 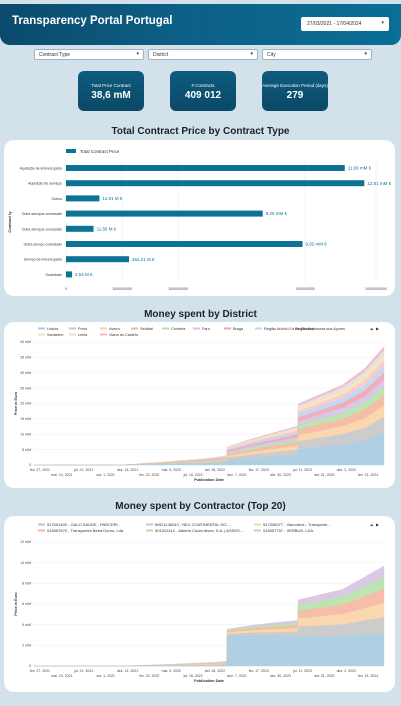 What do you see at coordinates (43, 260) in the screenshot?
I see `category-label: Serviço de móveis gasto` at bounding box center [43, 260].